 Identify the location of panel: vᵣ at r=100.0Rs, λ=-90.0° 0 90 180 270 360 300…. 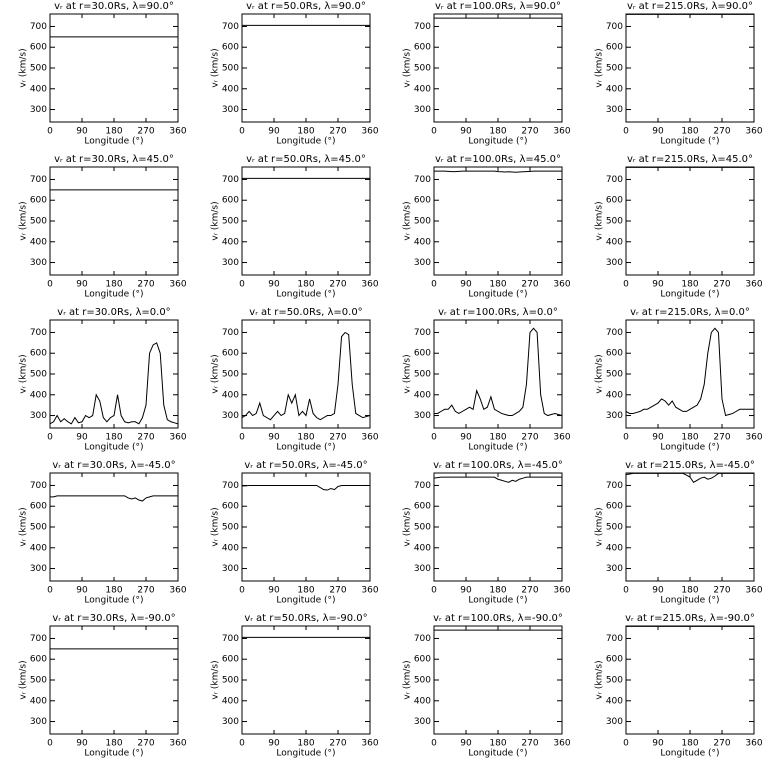
(487, 686).